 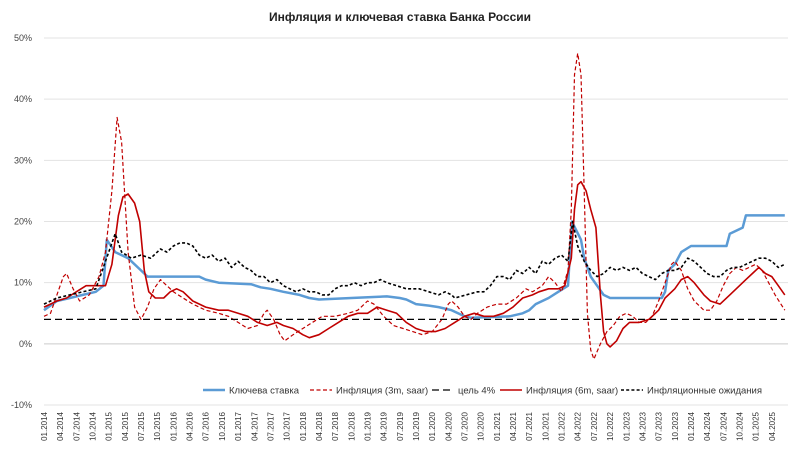 What do you see at coordinates (23, 99) in the screenshot?
I see `y-tick-label: 40%` at bounding box center [23, 99].